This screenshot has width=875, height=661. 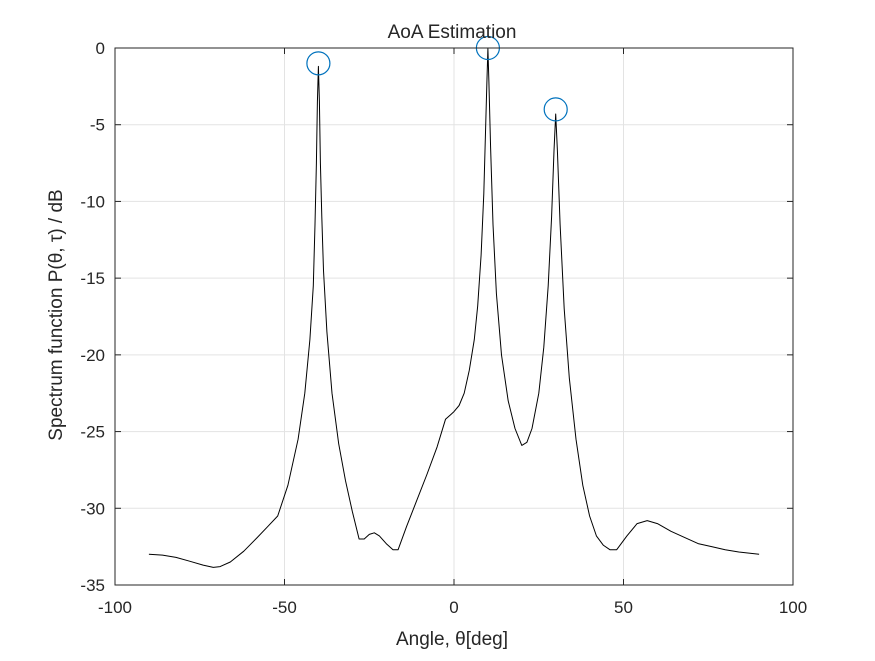 What do you see at coordinates (92, 585) in the screenshot?
I see `y-tick-label: -35` at bounding box center [92, 585].